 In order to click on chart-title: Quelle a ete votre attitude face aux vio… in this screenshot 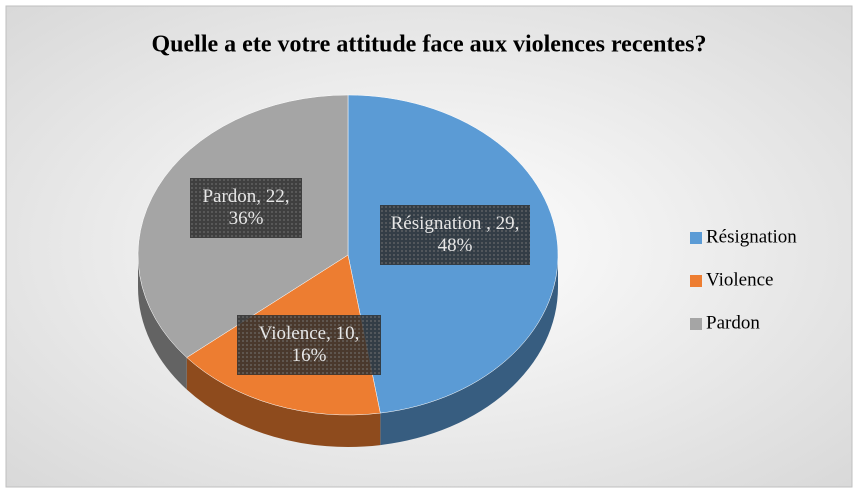, I will do `click(429, 45)`.